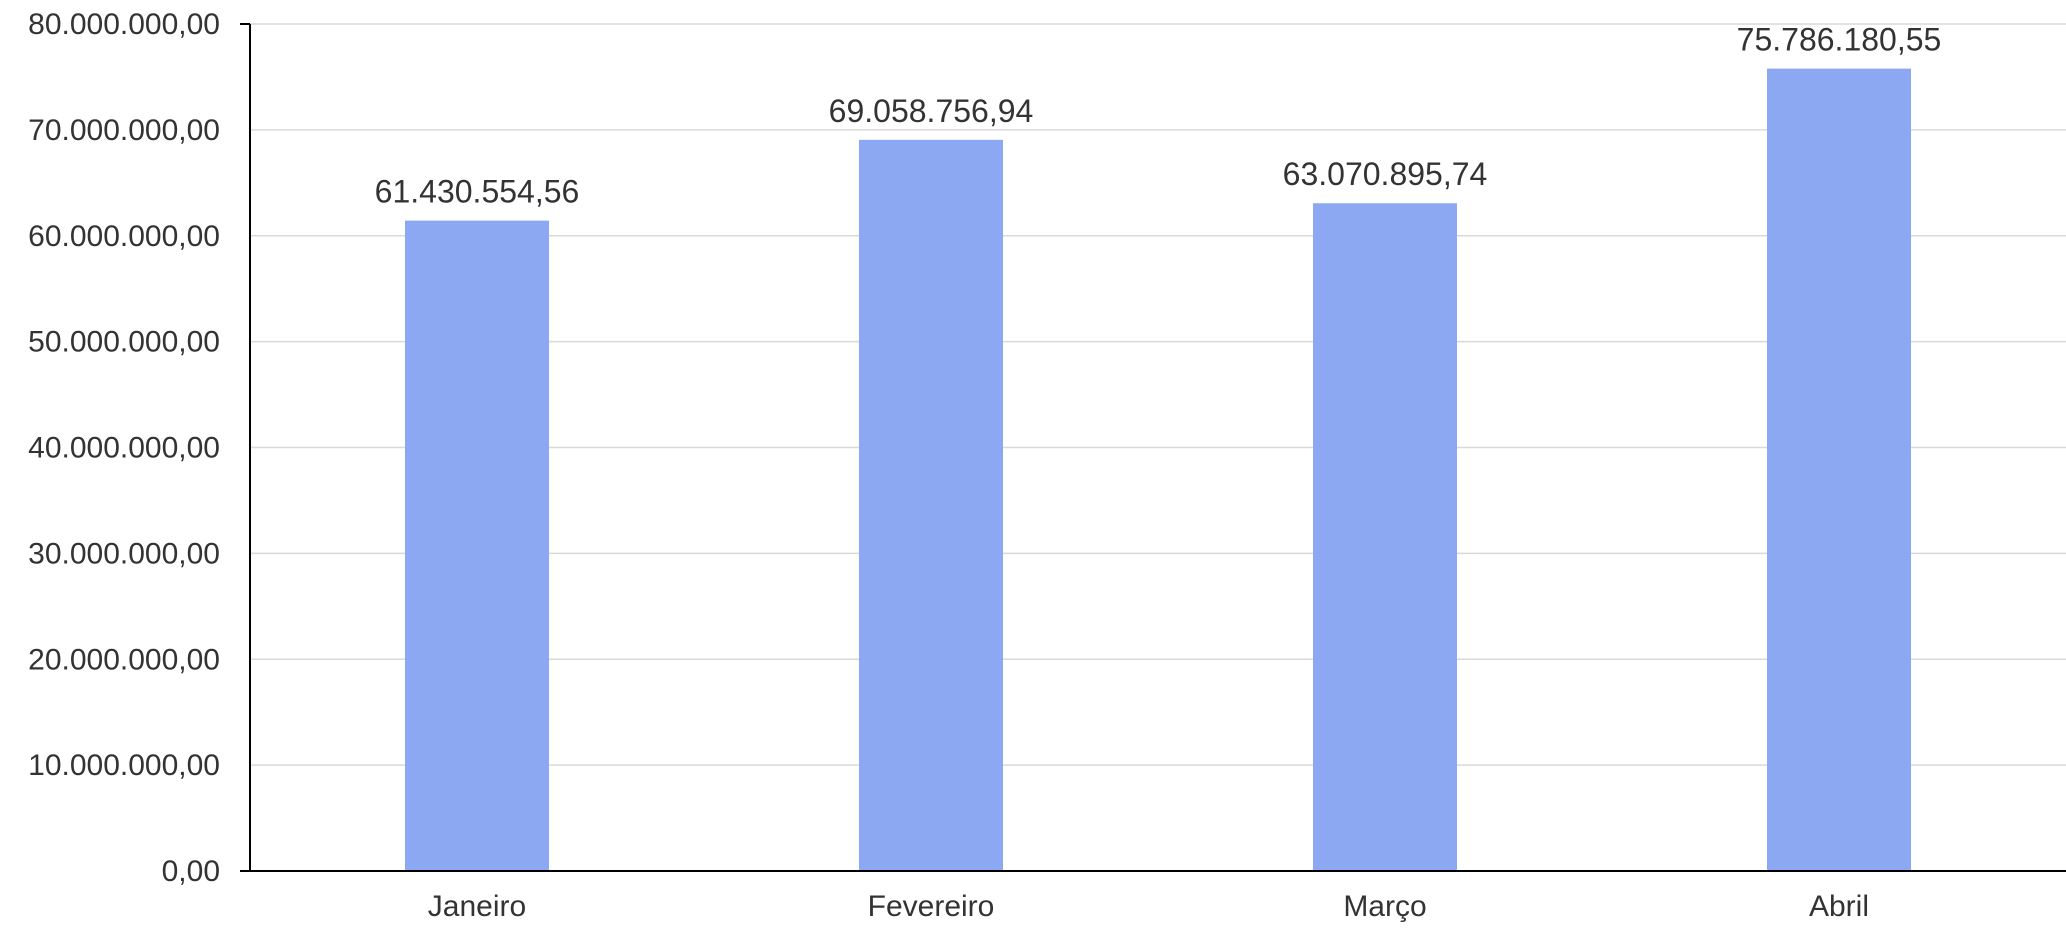 The height and width of the screenshot is (934, 2066). What do you see at coordinates (1839, 906) in the screenshot?
I see `x-tick-label: Abril` at bounding box center [1839, 906].